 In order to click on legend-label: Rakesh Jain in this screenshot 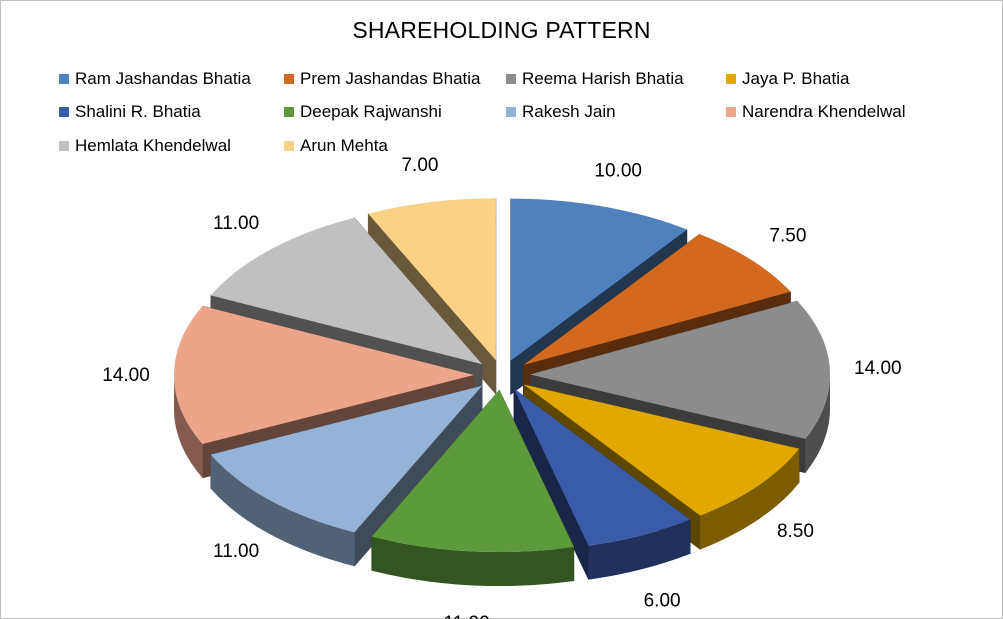, I will do `click(569, 111)`.